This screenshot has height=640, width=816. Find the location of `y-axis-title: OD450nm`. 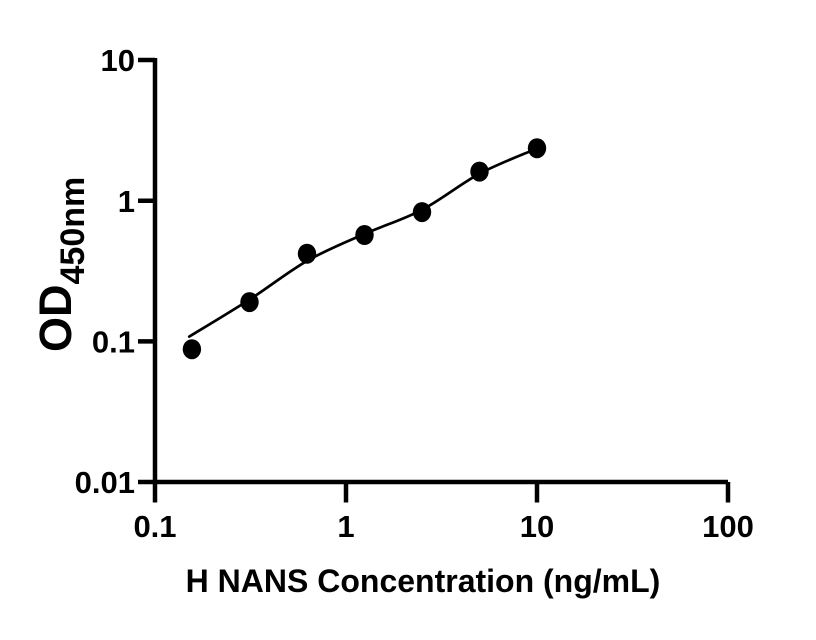

y-axis-title: OD450nm is located at coordinates (61, 264).